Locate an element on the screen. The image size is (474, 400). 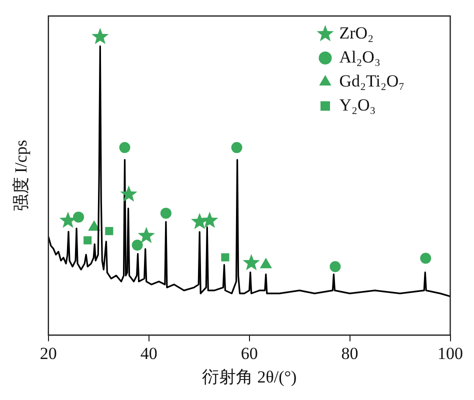
x-tick-label: 60 is located at coordinates (249, 353).